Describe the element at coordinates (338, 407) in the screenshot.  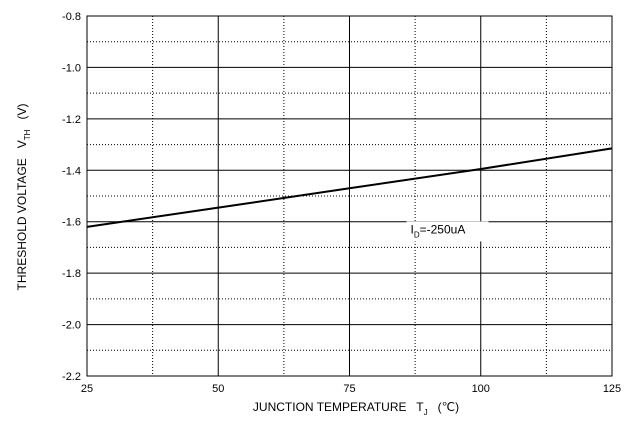
I see `x-axis-title-main: JUNCTION TEMPERATURE T` at that location.